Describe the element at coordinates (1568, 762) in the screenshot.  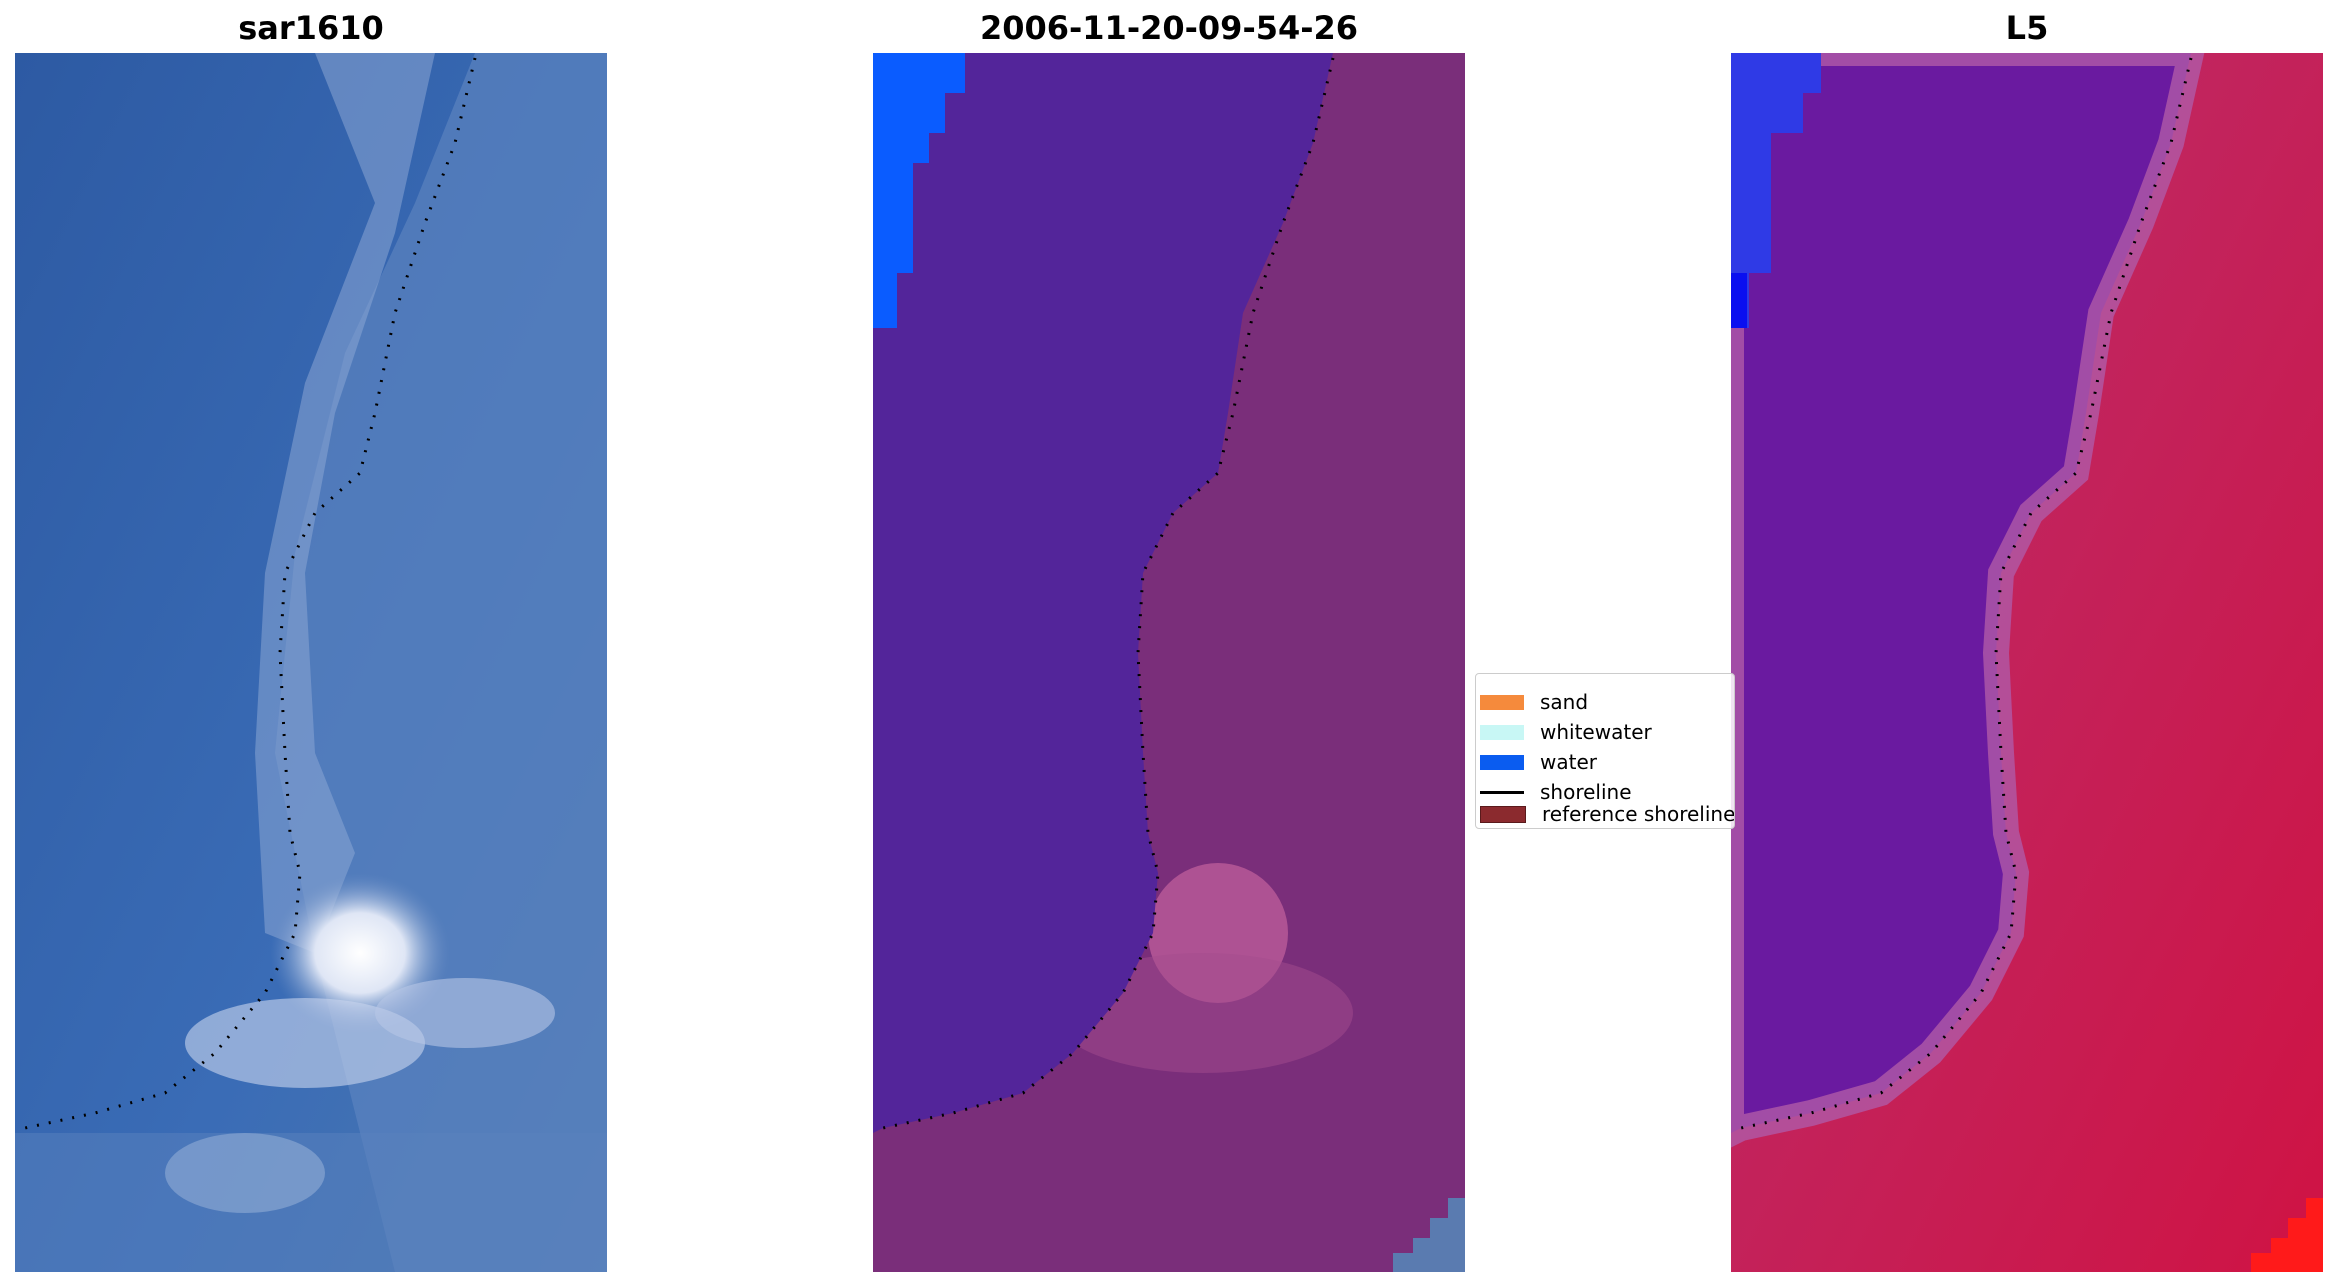
I see `legend-label: water` at that location.